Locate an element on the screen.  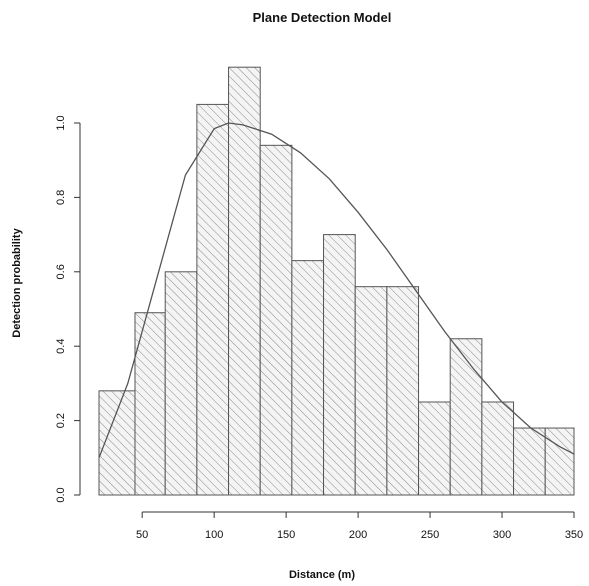
y-axis-label: Detection probability is located at coordinates (17, 282).